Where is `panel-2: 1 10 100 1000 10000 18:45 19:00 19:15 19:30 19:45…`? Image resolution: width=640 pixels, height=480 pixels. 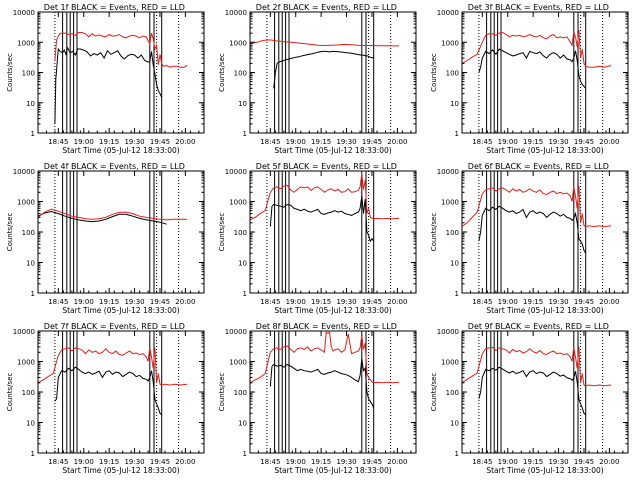
panel-2: 1 10 100 1000 10000 18:45 19:00 19:15 19:30 19:45… is located at coordinates (317, 79).